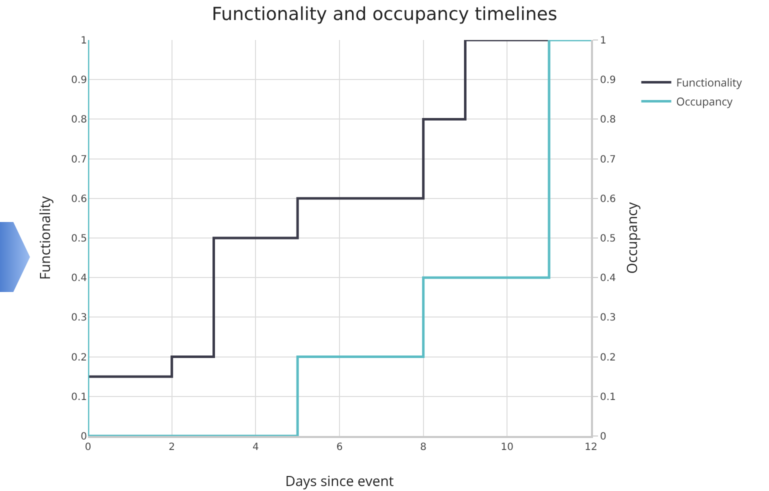 Image resolution: width=769 pixels, height=491 pixels. Describe the element at coordinates (603, 41) in the screenshot. I see `y2-tick-label: 1` at that location.